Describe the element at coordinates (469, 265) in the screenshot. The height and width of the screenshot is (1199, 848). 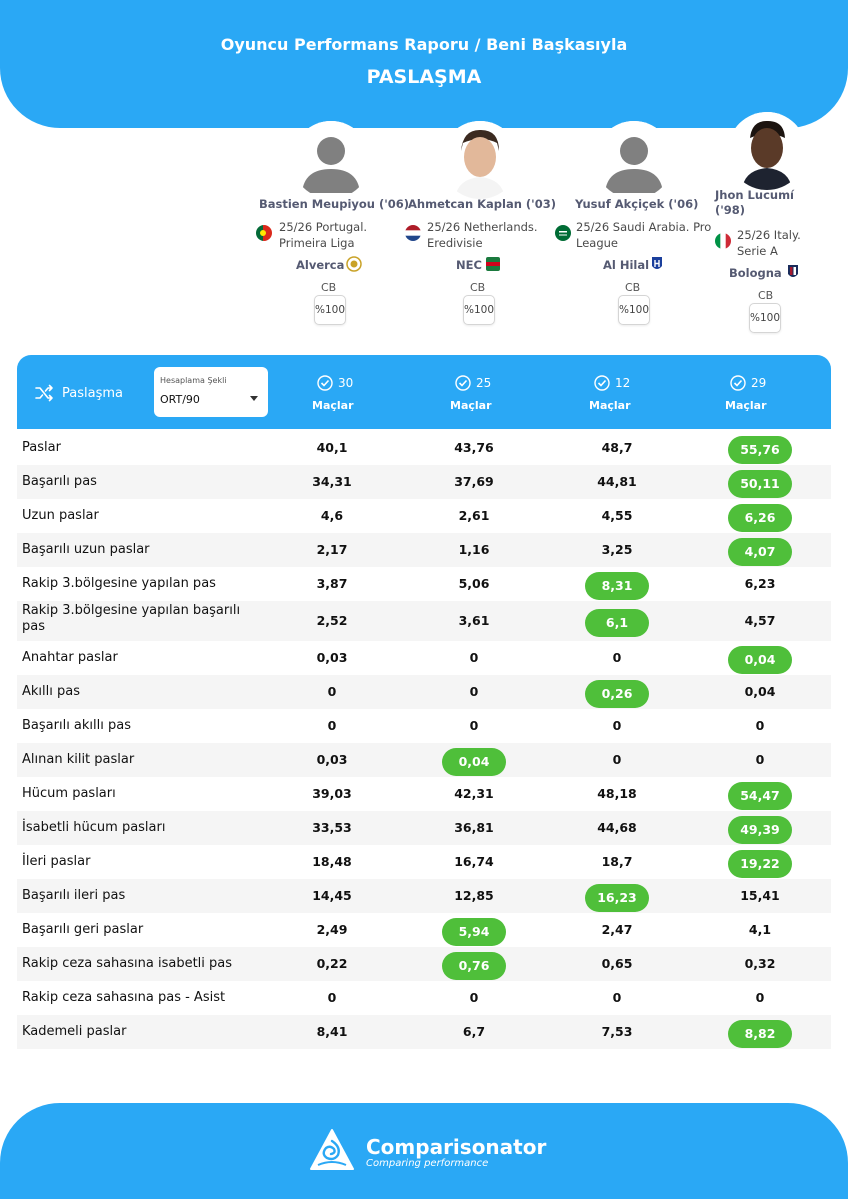
I see `player-club: NEC` at that location.